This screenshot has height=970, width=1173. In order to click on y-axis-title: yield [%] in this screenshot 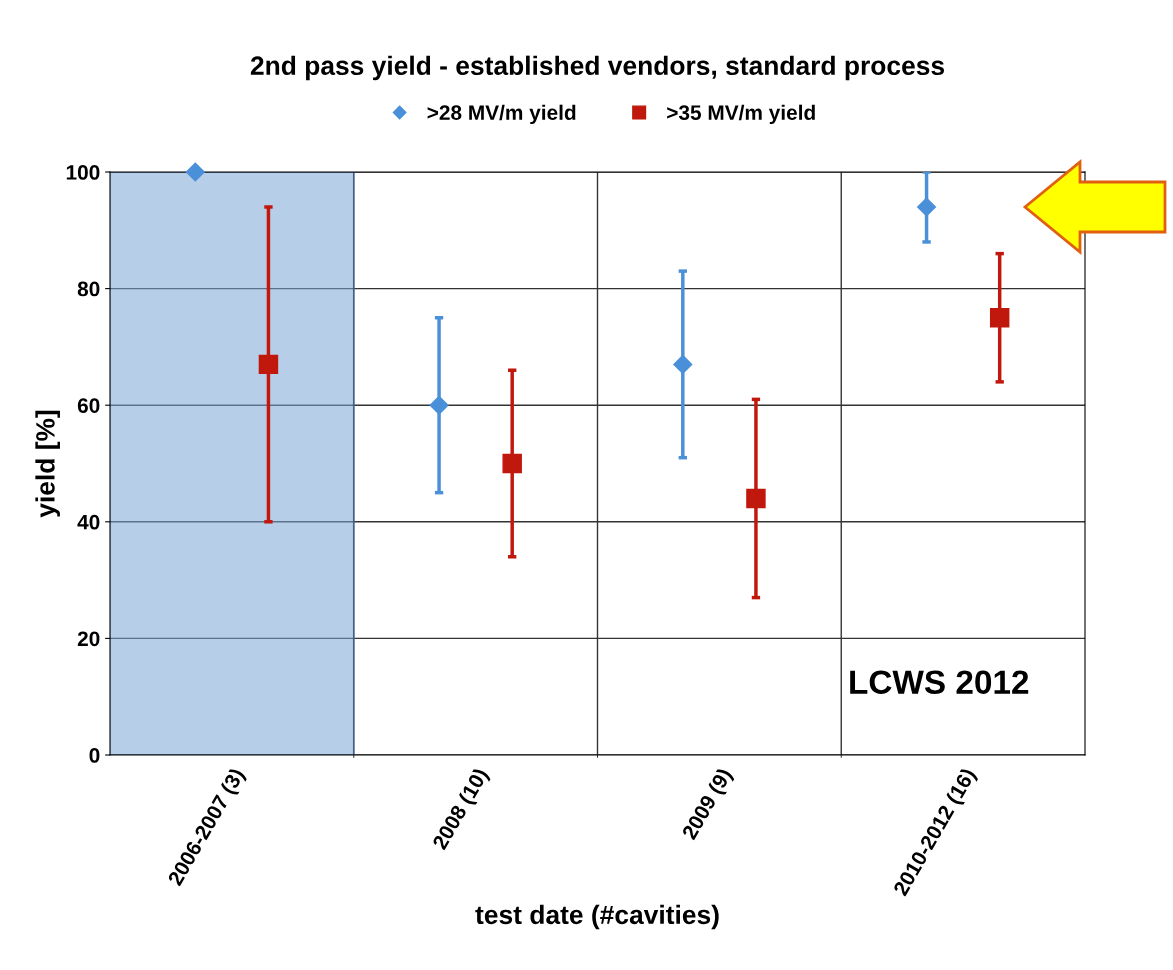, I will do `click(47, 464)`.